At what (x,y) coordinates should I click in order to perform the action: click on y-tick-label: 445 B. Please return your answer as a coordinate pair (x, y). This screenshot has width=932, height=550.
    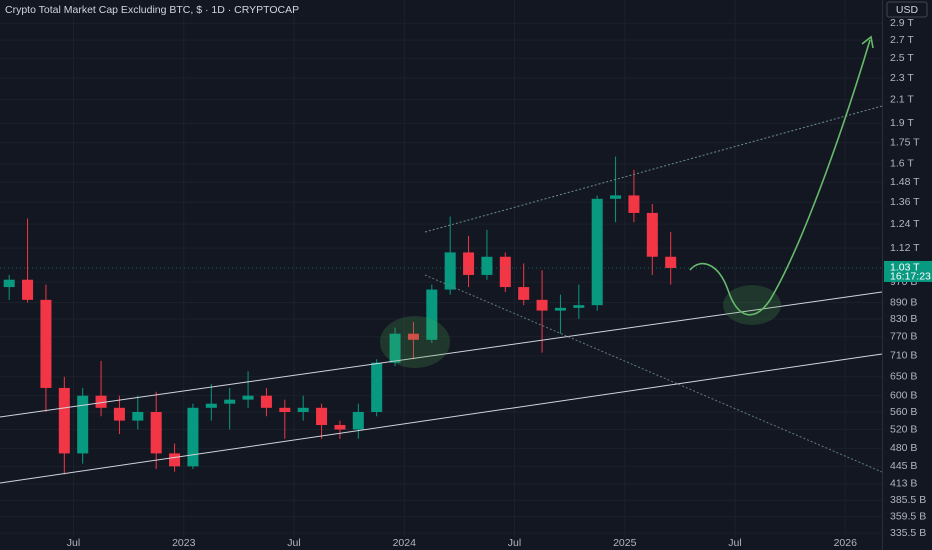
    Looking at the image, I should click on (903, 466).